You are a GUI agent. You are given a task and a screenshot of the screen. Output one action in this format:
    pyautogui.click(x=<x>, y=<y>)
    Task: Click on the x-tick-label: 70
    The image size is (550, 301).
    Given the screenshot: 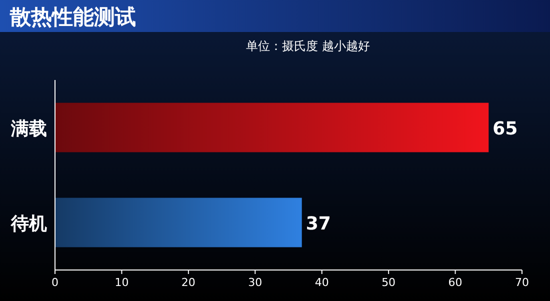 What is the action you would take?
    pyautogui.click(x=522, y=282)
    